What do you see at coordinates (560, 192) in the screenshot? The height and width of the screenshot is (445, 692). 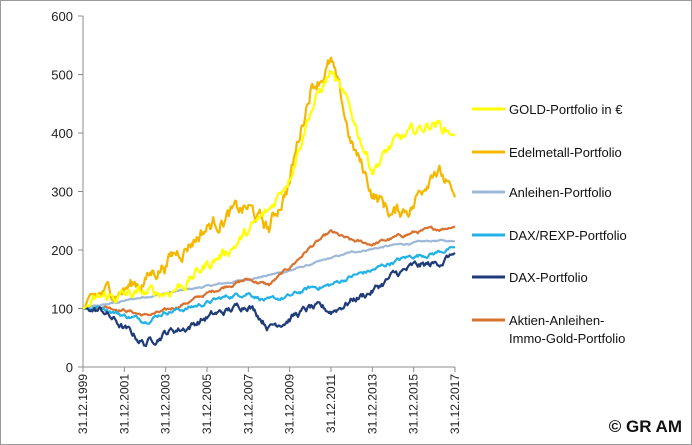 I see `legend-label-2: Anleihen-Portfolio` at bounding box center [560, 192].